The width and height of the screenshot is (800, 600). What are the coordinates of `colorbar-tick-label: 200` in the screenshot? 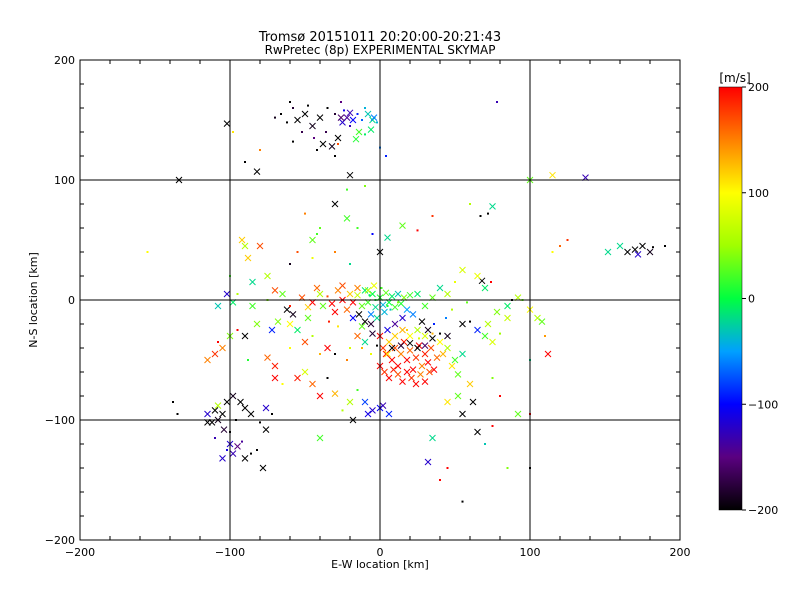 It's located at (758, 87).